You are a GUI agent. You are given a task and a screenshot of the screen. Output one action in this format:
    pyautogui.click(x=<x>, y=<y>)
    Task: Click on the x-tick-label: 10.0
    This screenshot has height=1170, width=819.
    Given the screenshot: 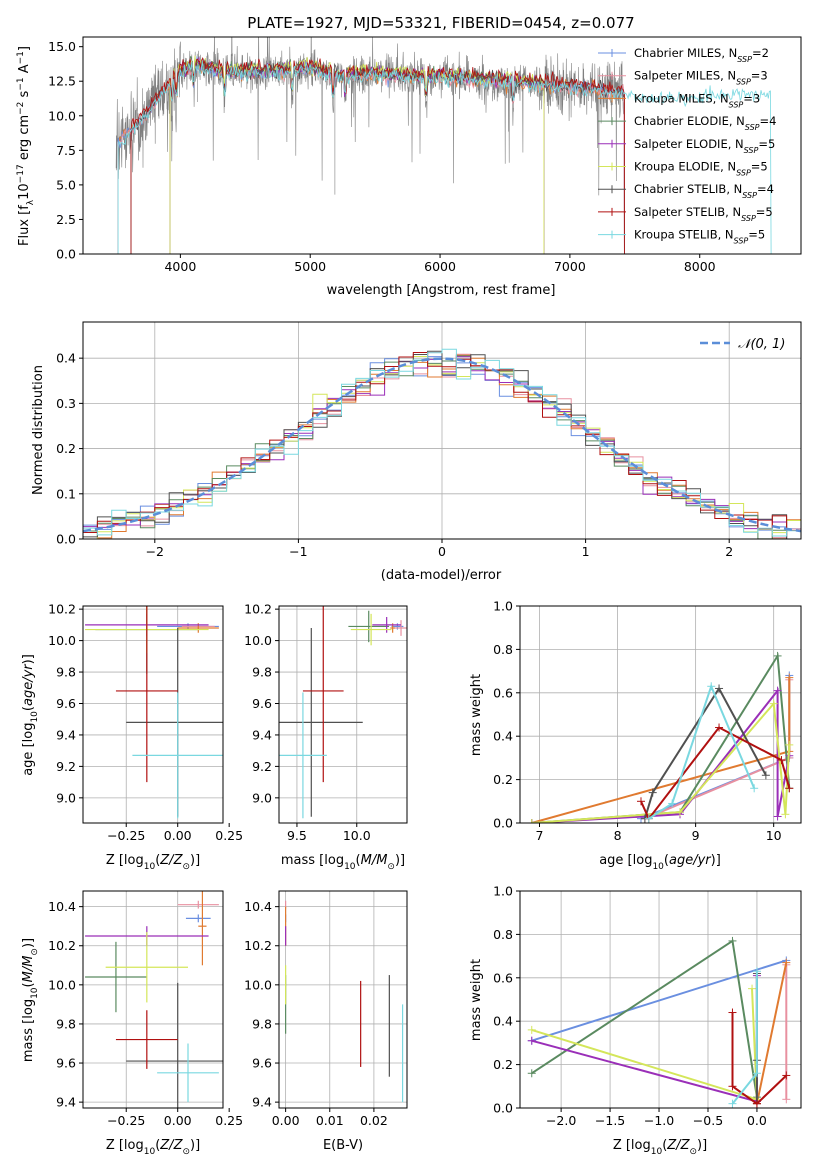 What is the action you would take?
    pyautogui.click(x=357, y=835)
    